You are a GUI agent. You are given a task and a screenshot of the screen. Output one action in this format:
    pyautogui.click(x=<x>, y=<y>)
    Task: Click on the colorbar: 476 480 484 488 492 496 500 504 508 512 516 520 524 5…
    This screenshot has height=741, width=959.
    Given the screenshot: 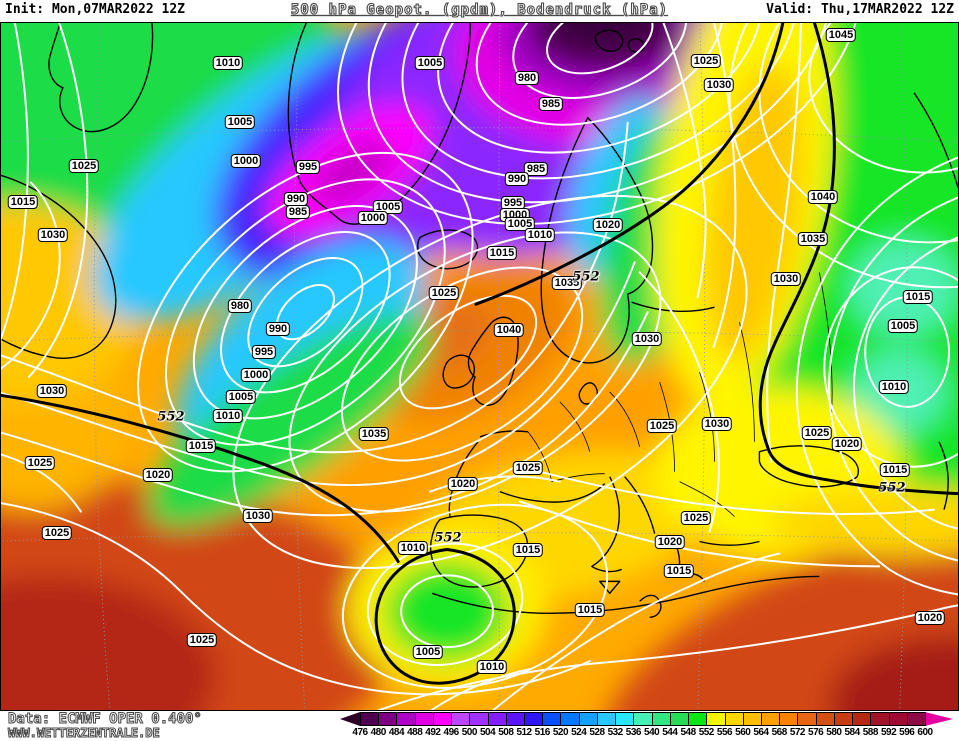 What is the action you would take?
    pyautogui.click(x=479, y=726)
    